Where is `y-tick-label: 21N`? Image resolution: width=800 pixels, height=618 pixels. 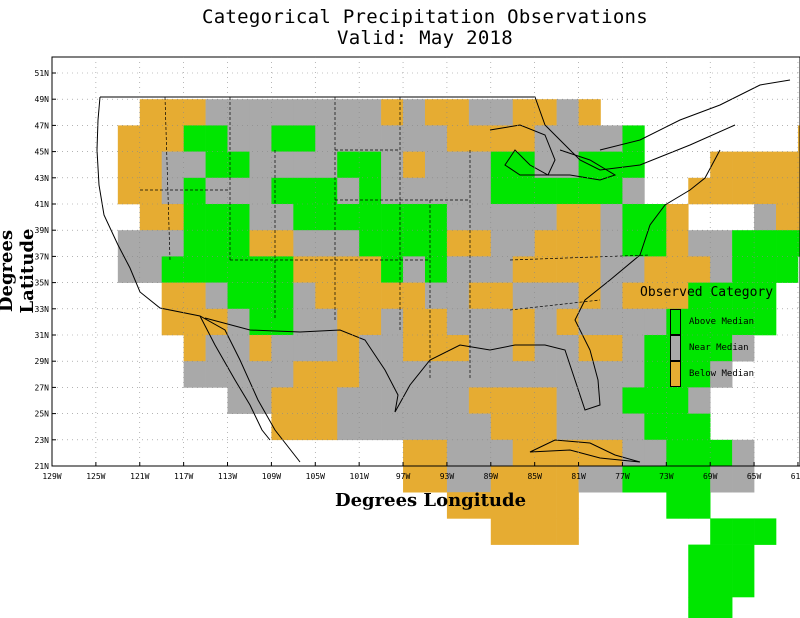 y-tick-label: 21N is located at coordinates (42, 466).